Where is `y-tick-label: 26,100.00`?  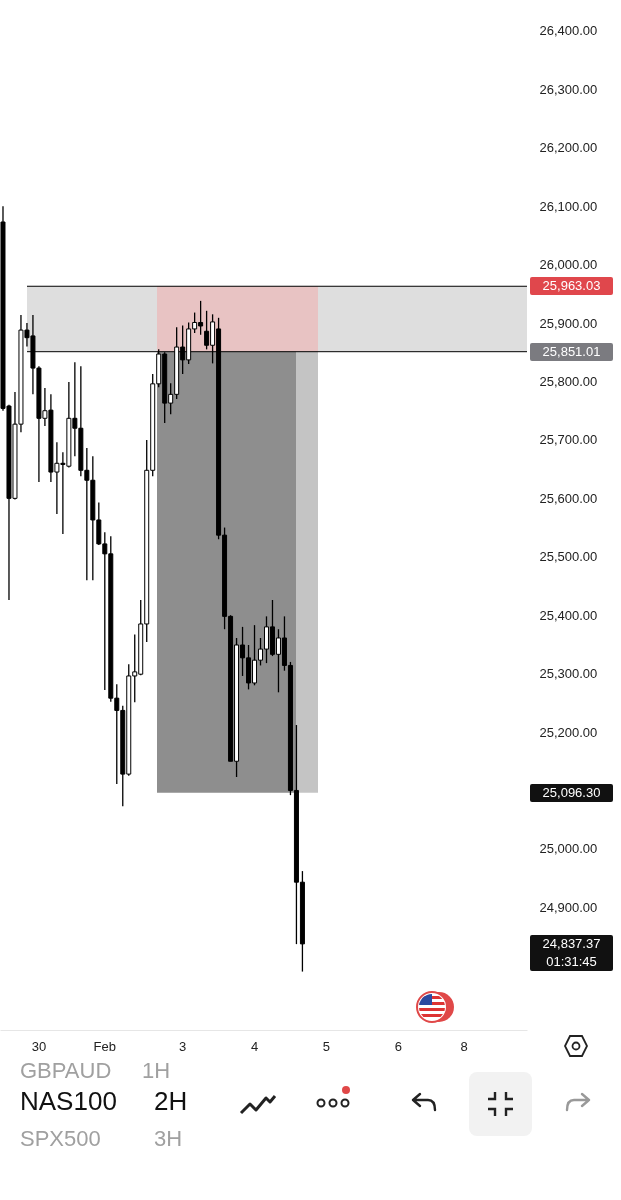 y-tick-label: 26,100.00 is located at coordinates (568, 206).